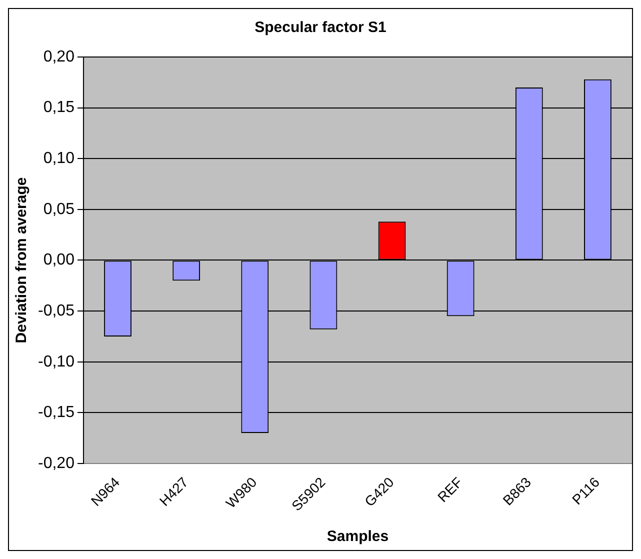 The height and width of the screenshot is (559, 641). What do you see at coordinates (56, 361) in the screenshot?
I see `y-tick-label: -0,10` at bounding box center [56, 361].